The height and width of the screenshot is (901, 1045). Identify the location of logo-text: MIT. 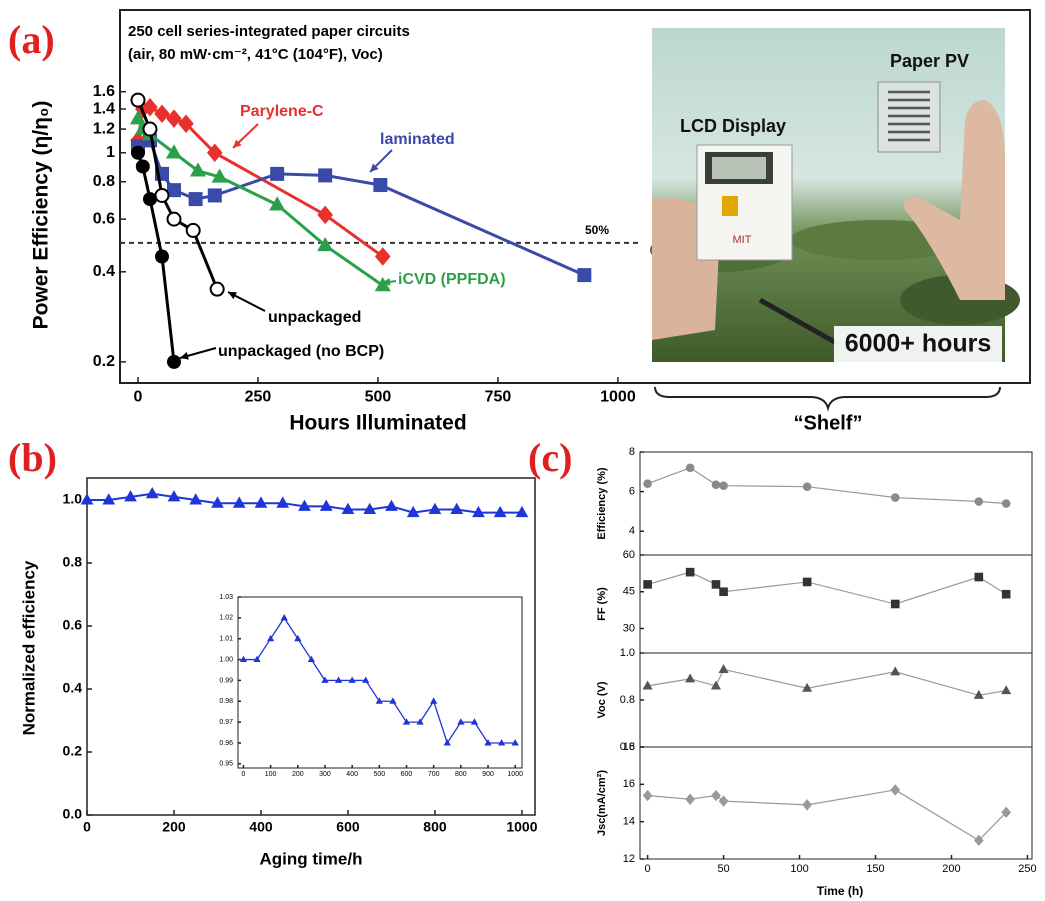
(742, 240).